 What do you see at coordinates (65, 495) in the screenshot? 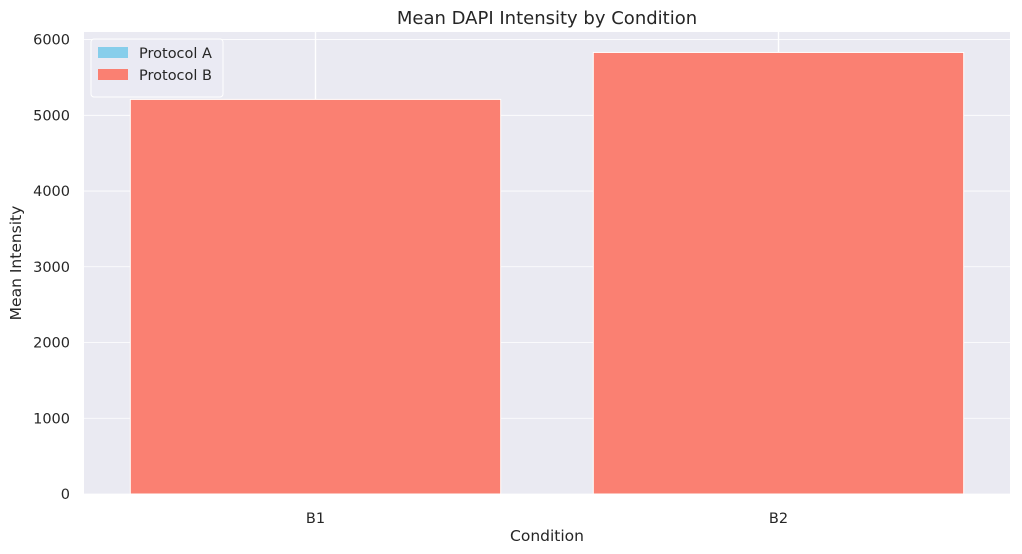
I see `y-tick-label: 0` at bounding box center [65, 495].